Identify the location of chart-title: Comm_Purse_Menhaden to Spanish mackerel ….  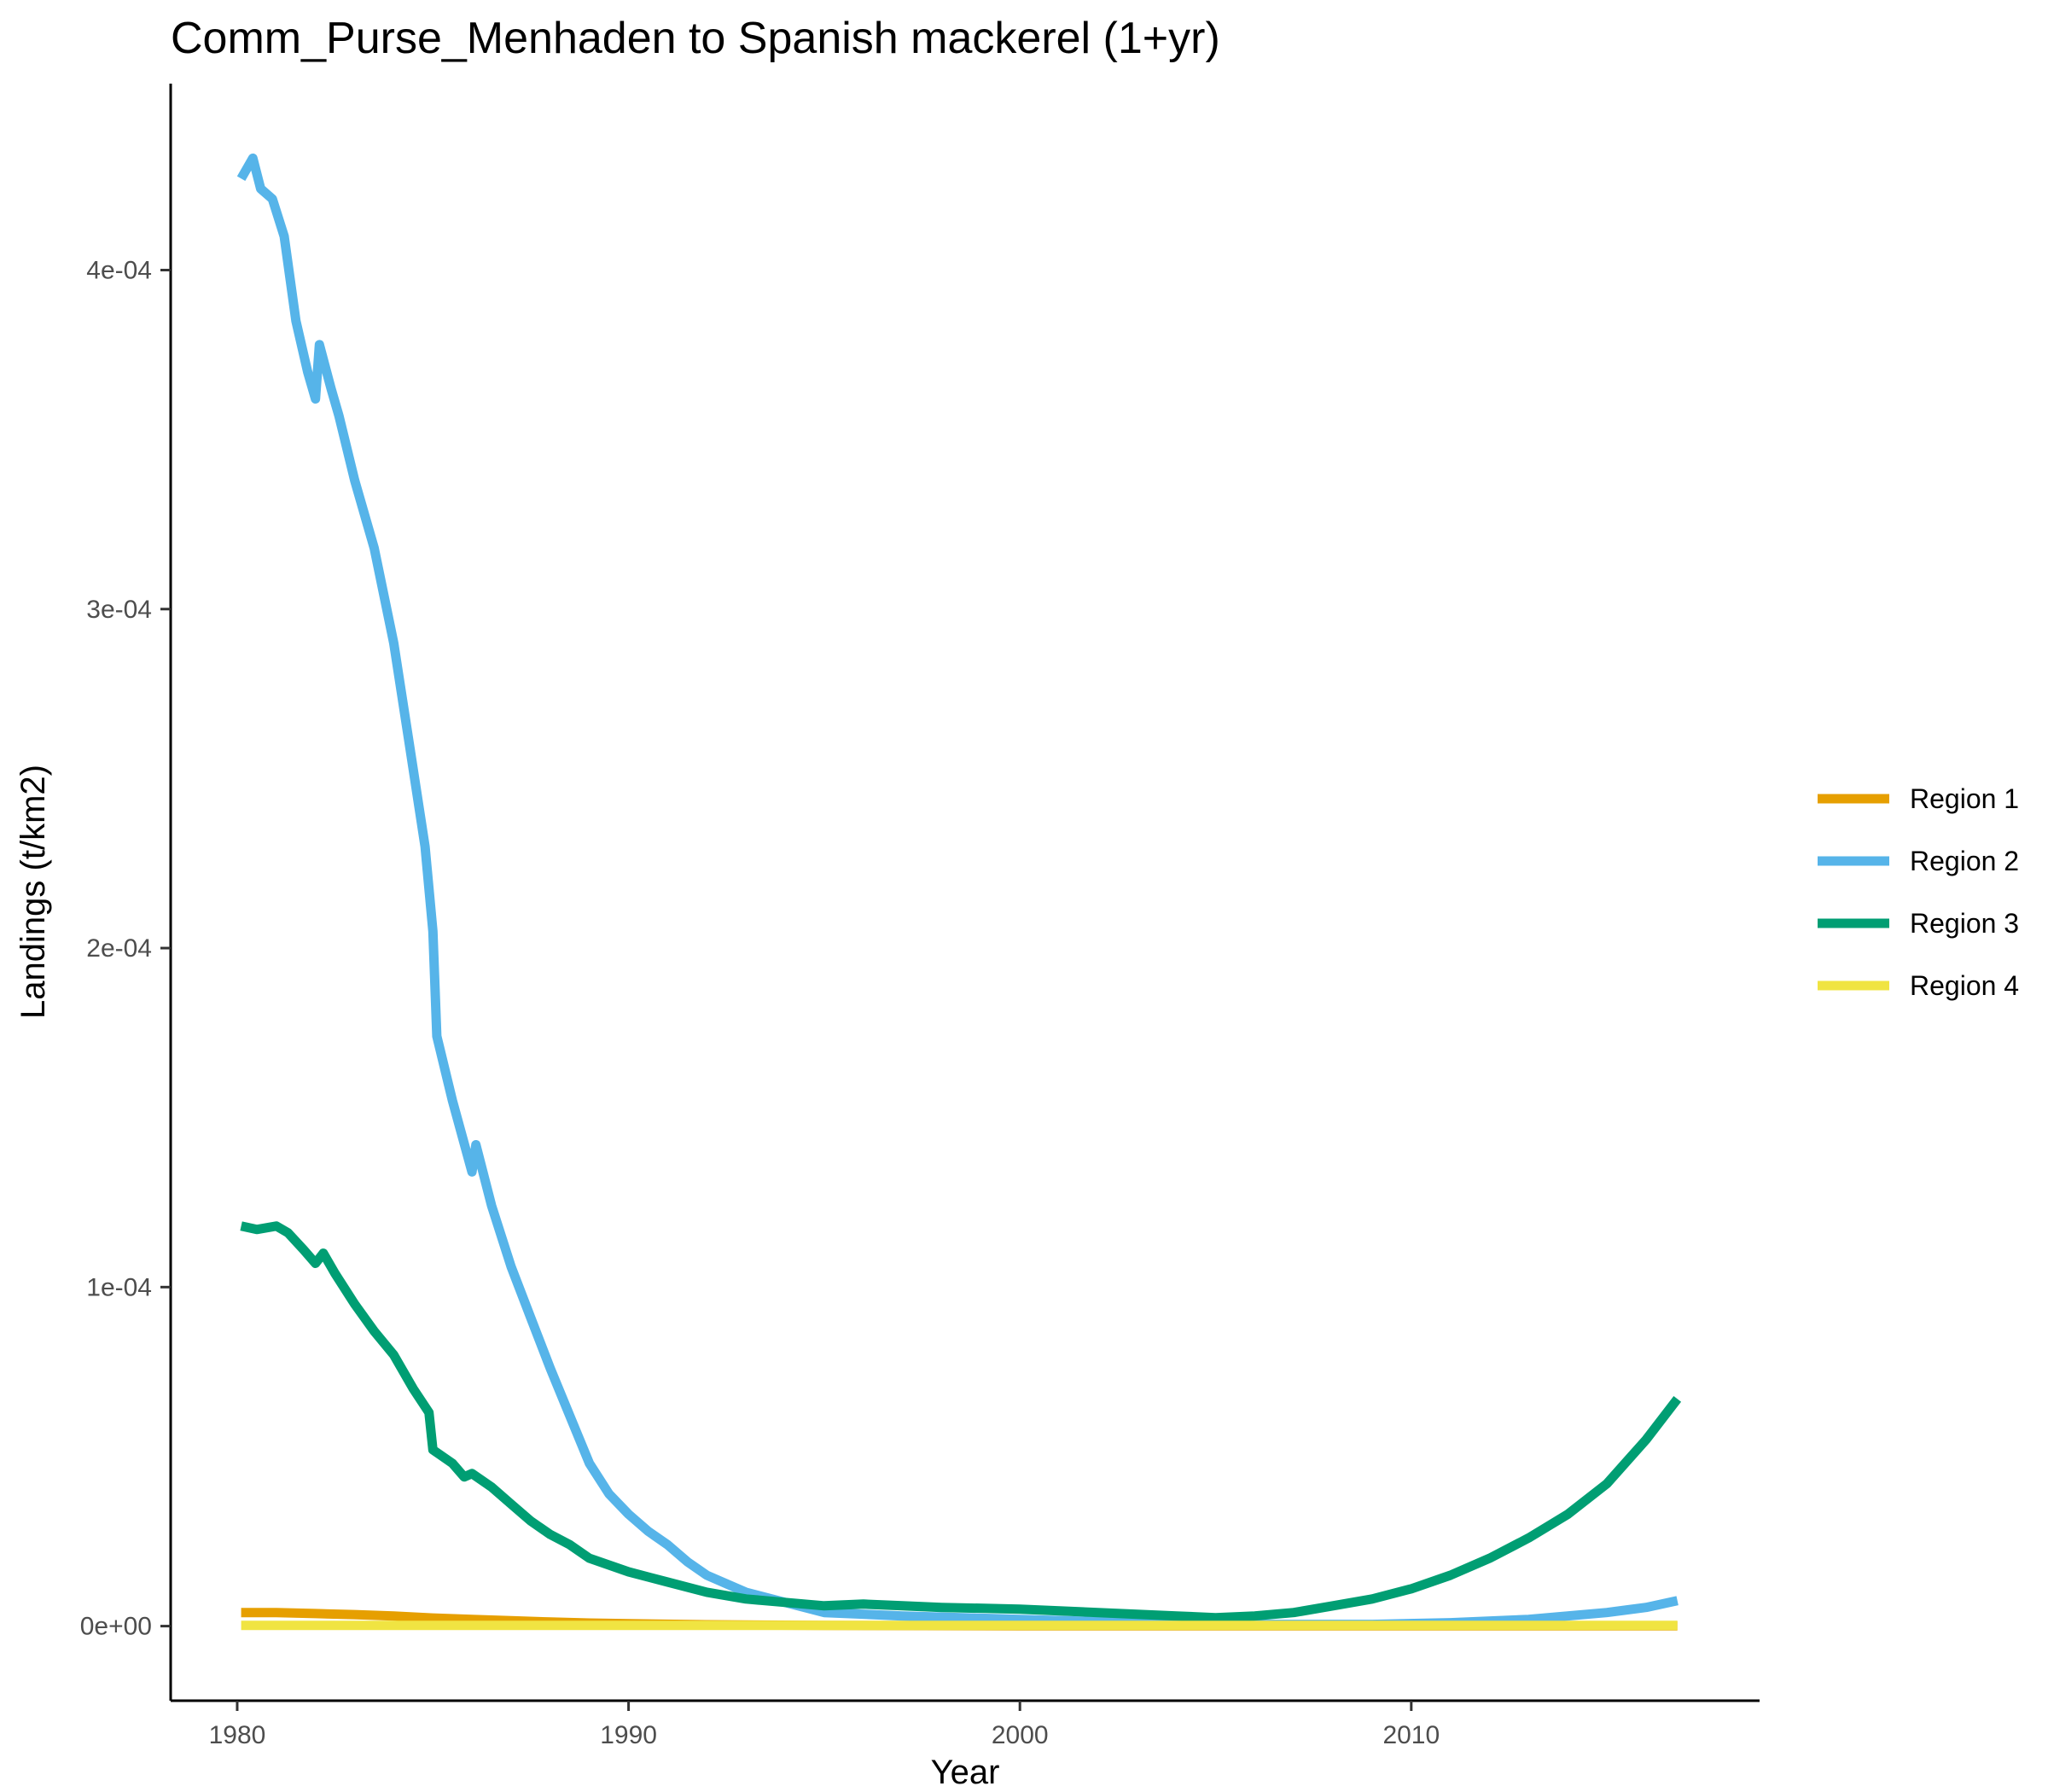
(695, 38).